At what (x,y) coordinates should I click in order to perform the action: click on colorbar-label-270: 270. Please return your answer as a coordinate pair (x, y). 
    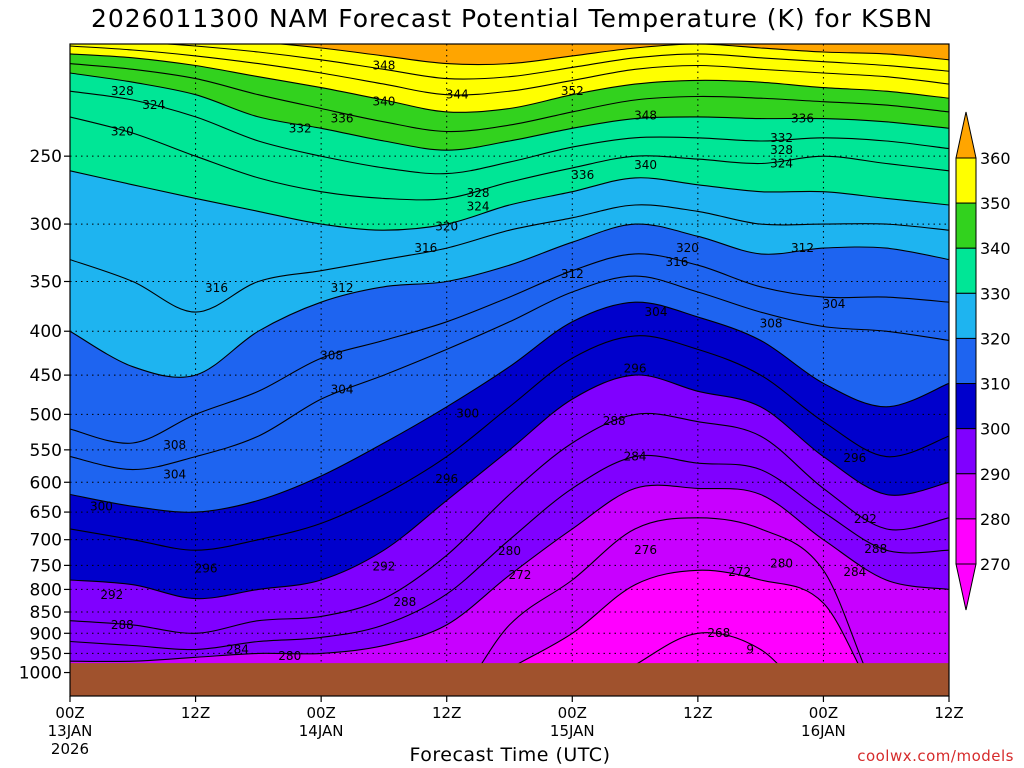
    Looking at the image, I should click on (995, 564).